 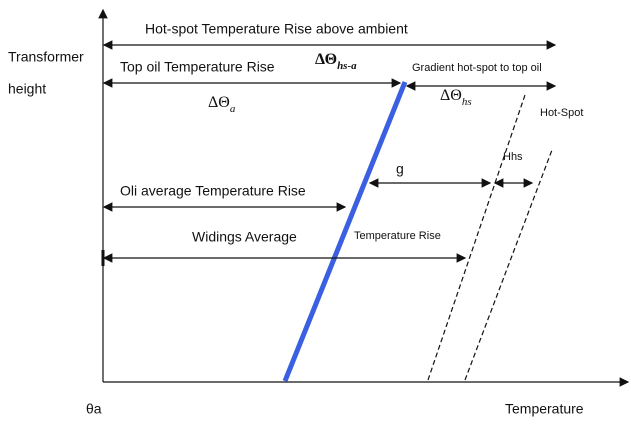 What do you see at coordinates (345, 231) in the screenshot?
I see `oil-line` at bounding box center [345, 231].